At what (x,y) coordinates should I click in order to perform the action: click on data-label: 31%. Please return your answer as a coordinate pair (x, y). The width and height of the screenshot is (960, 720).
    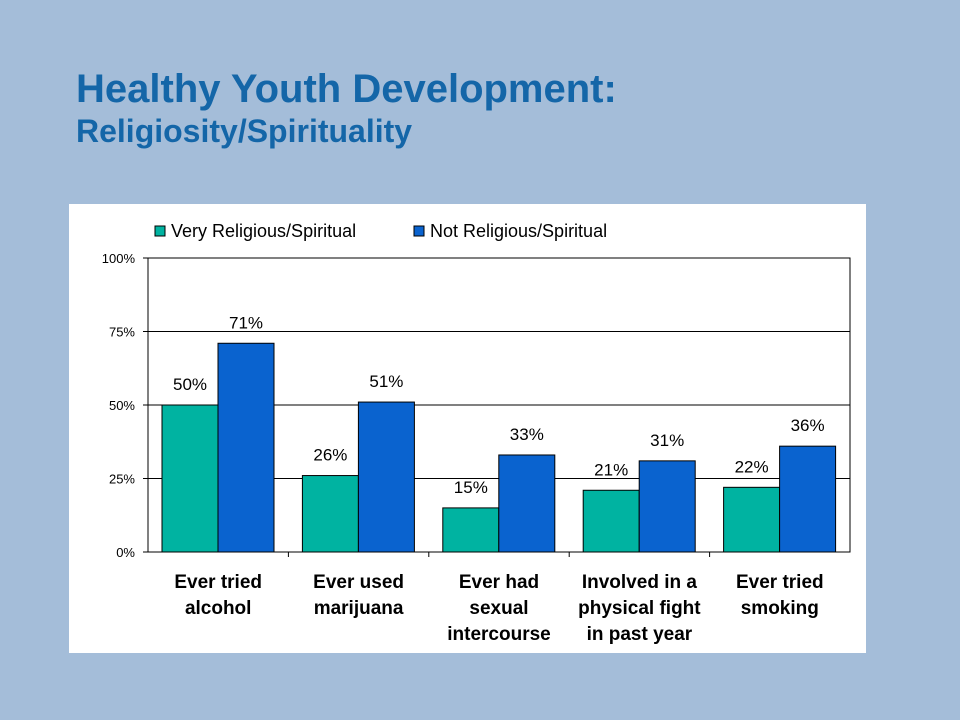
    Looking at the image, I should click on (667, 440).